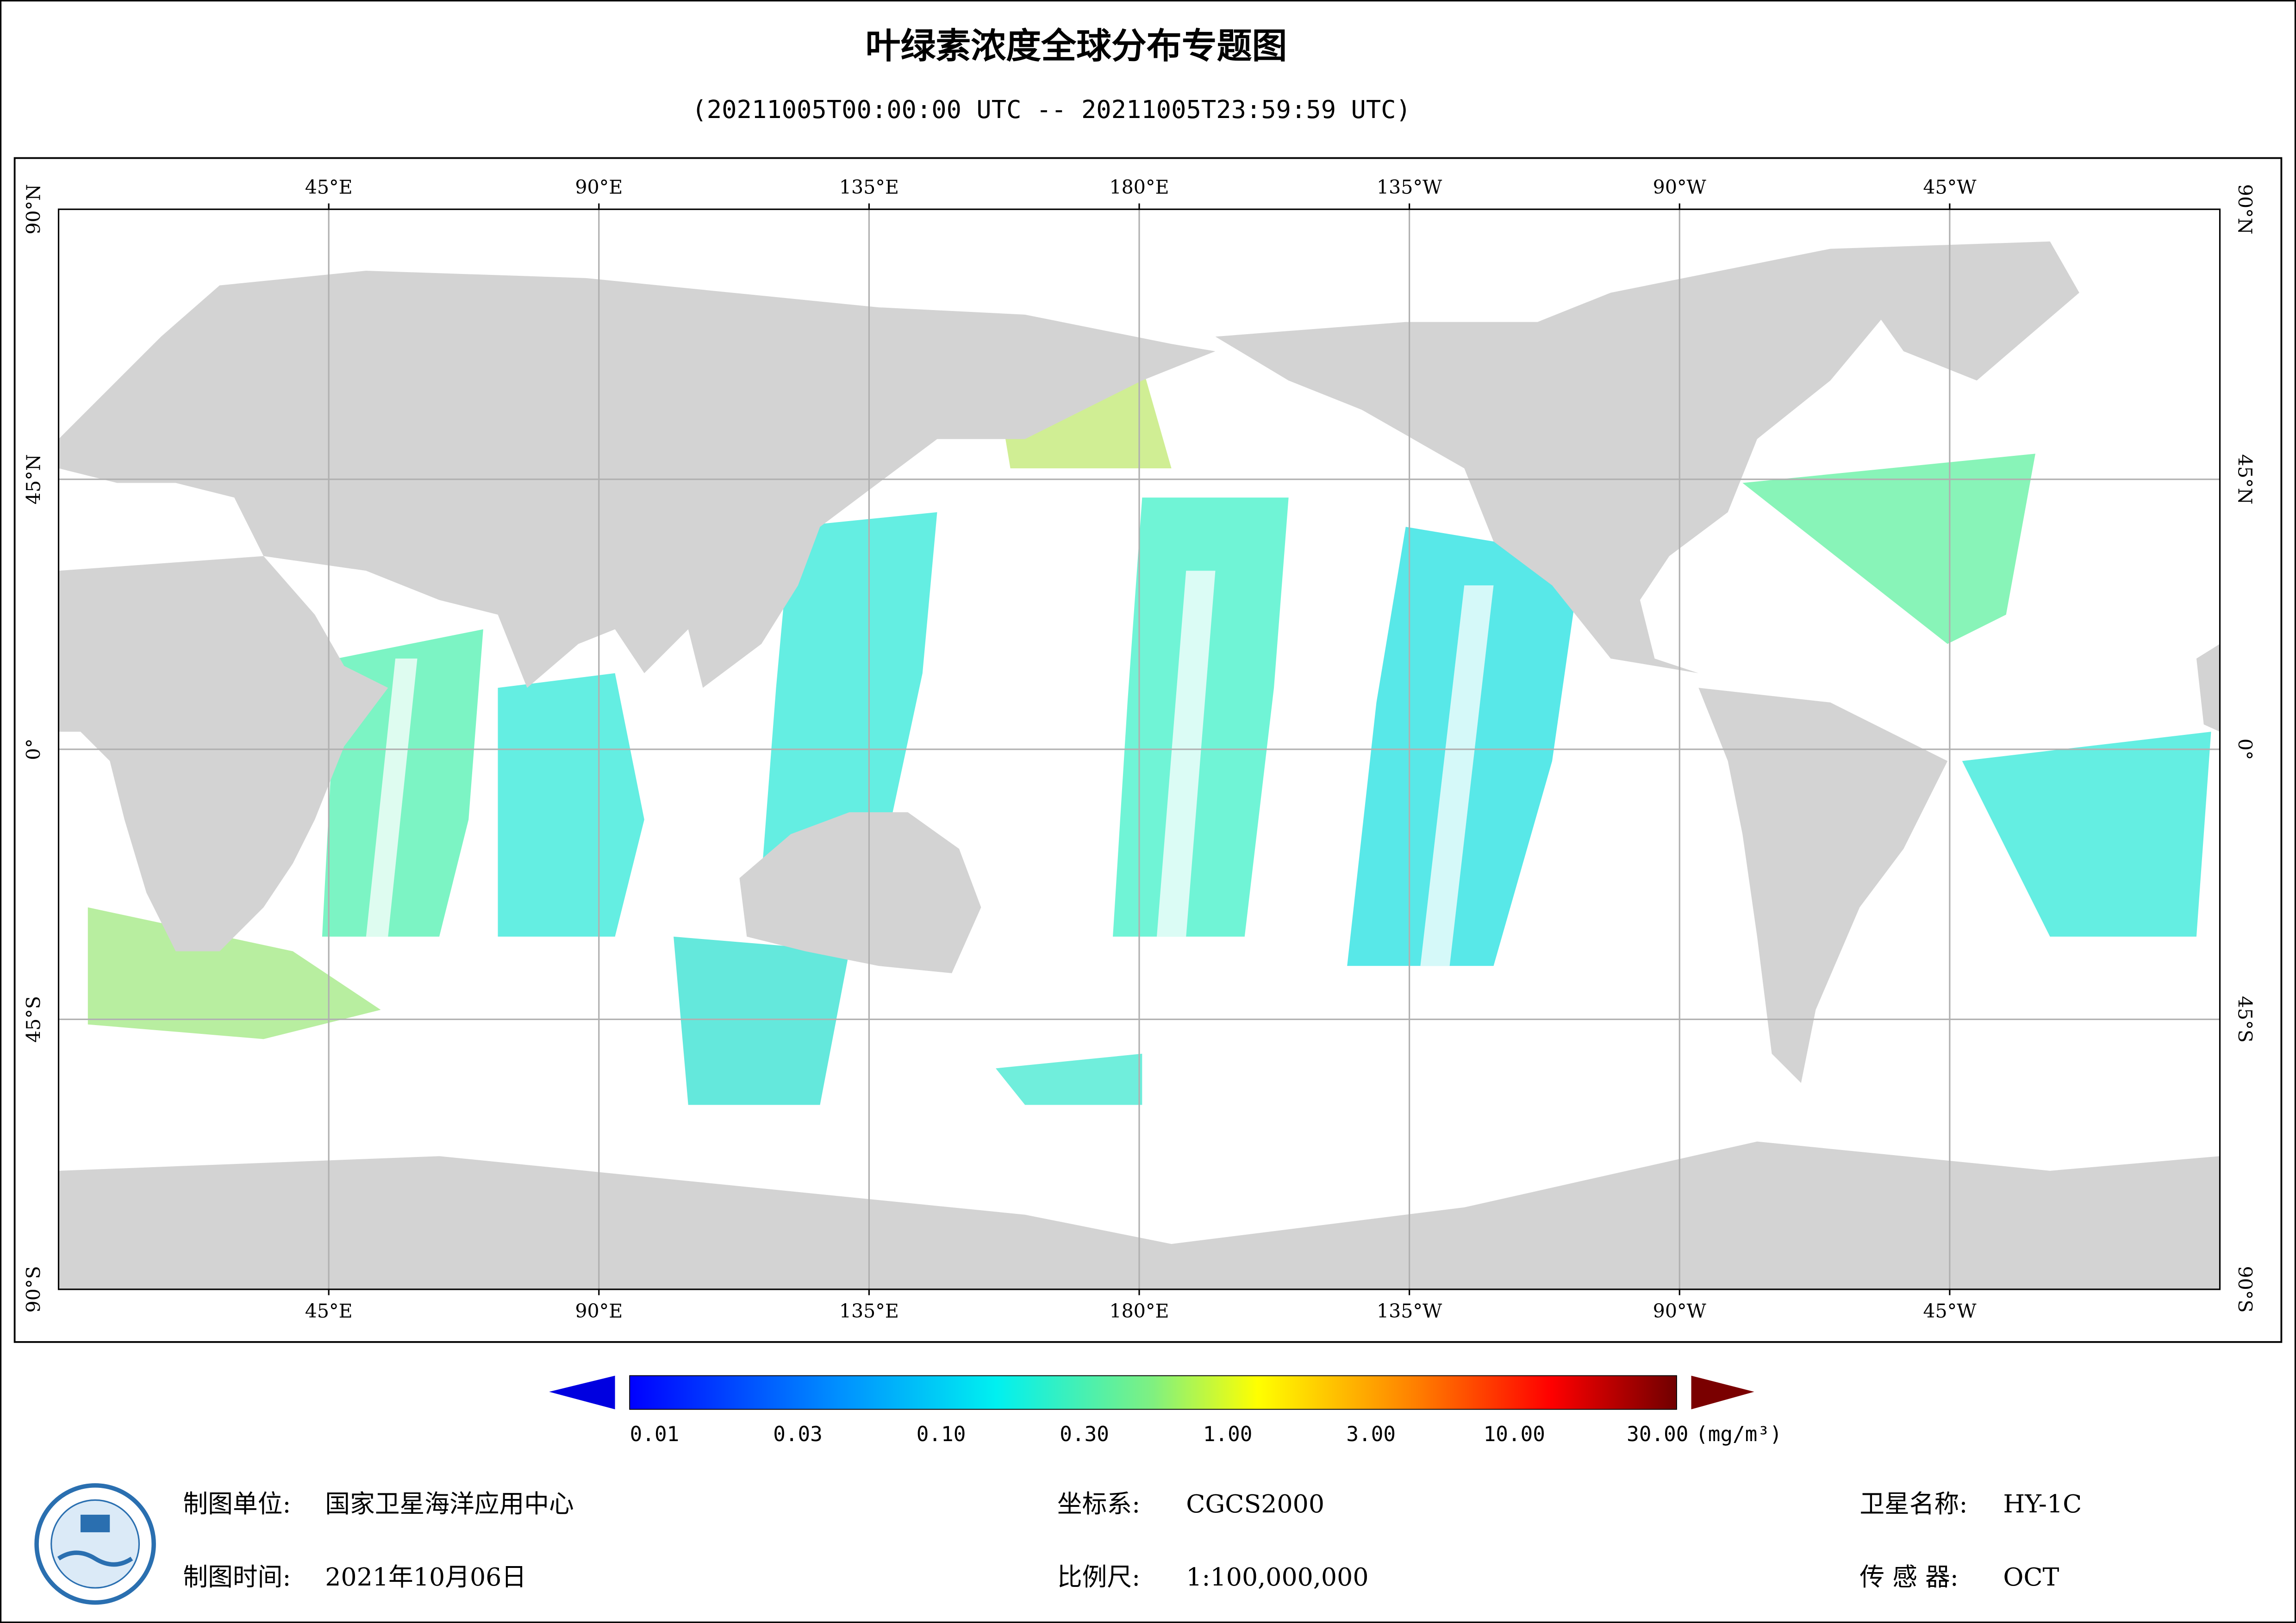 This screenshot has height=1623, width=2296. Describe the element at coordinates (1739, 1434) in the screenshot. I see `colorbar-unit: (mg/m³)` at that location.